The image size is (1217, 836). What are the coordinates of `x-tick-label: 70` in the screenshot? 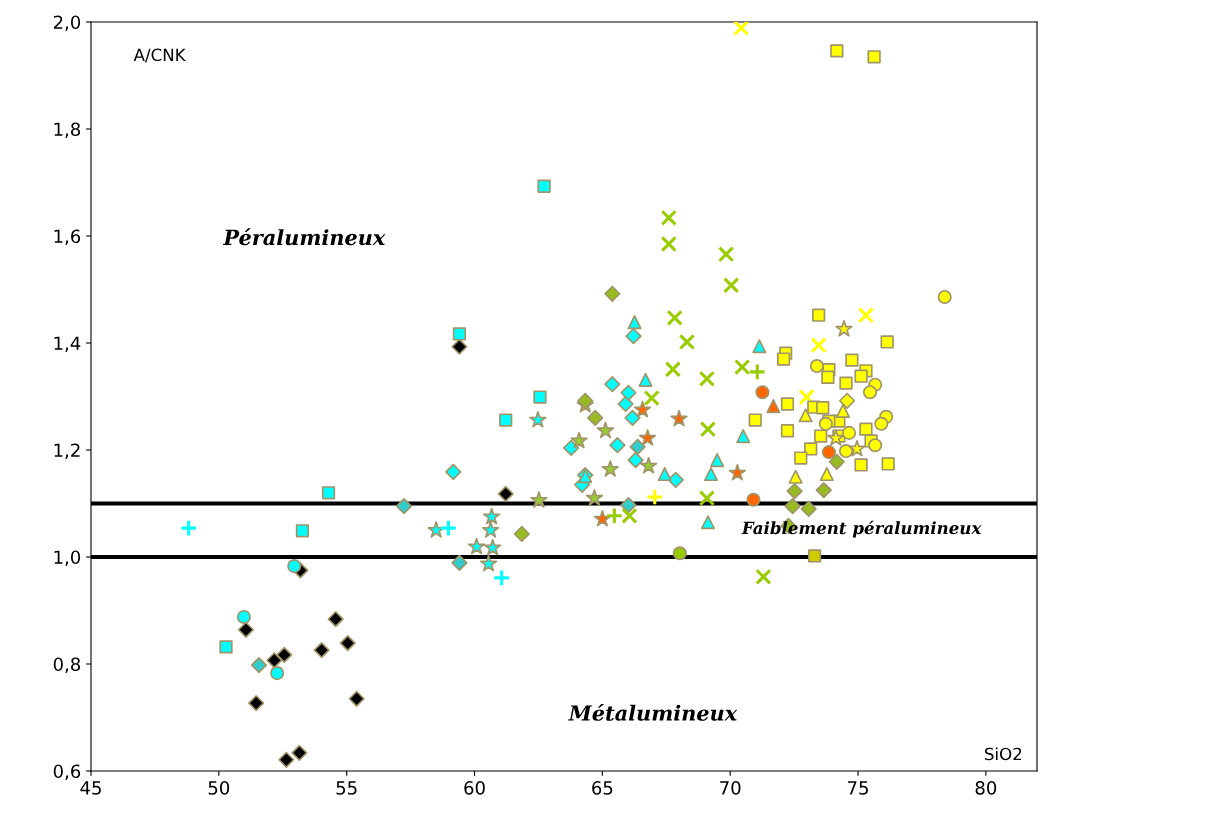 It's located at (730, 788).